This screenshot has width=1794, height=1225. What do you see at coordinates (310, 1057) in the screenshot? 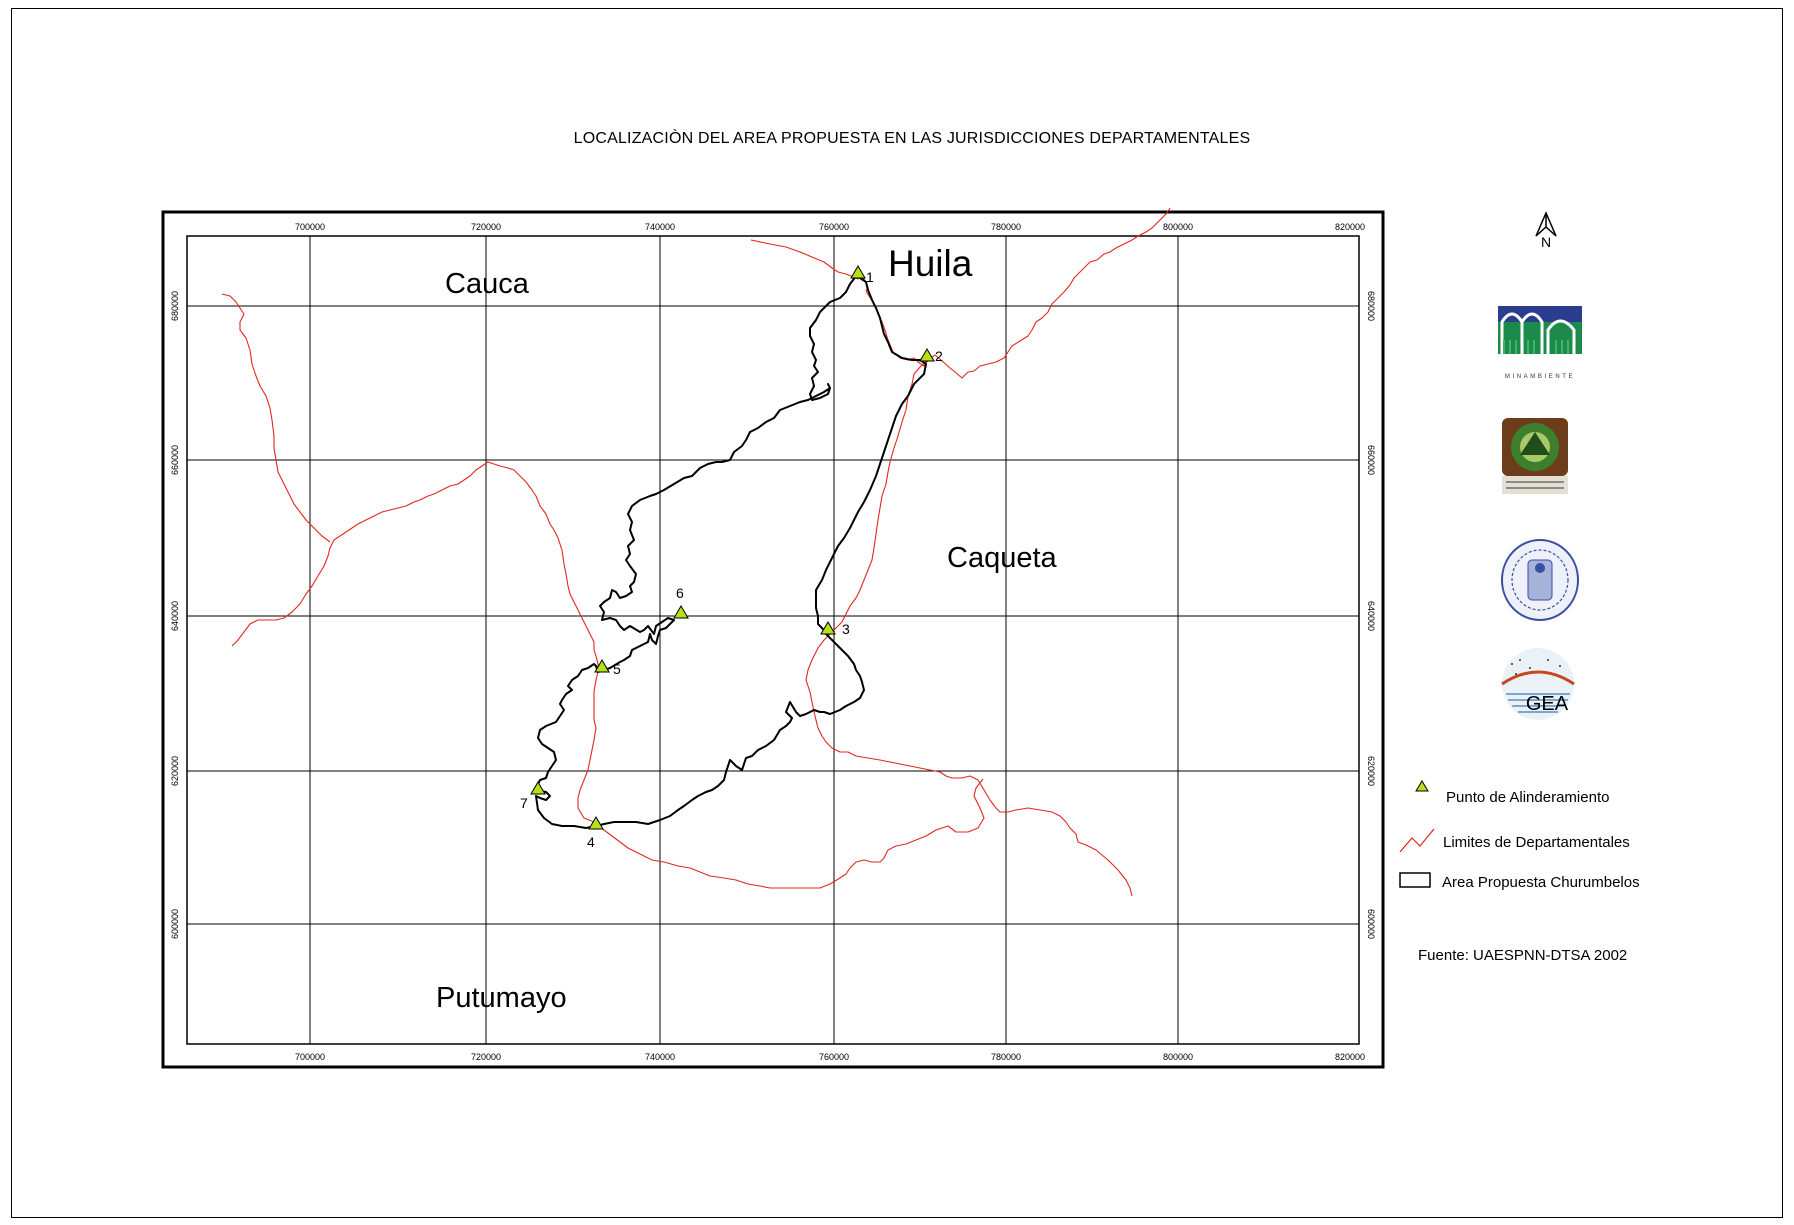
I see `x-tick-bottom-1: 700000` at bounding box center [310, 1057].